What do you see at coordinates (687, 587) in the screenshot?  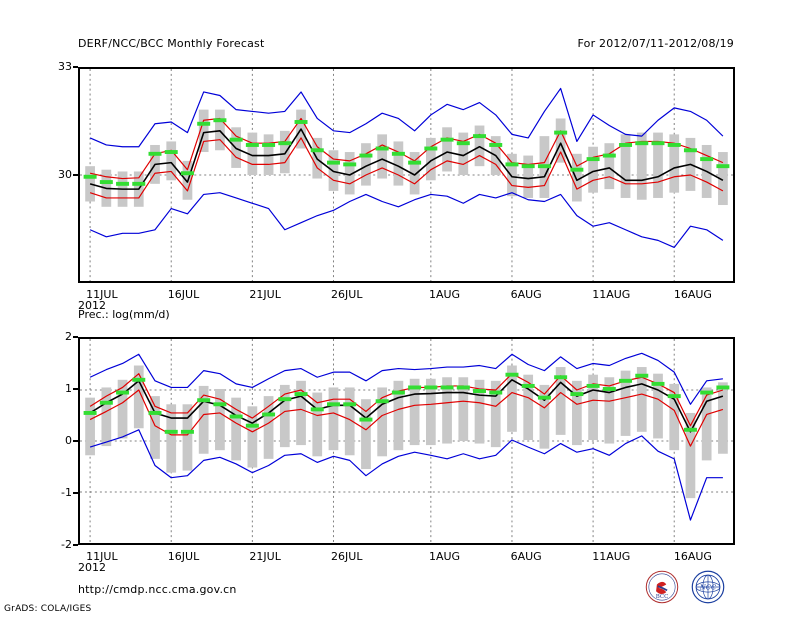 I see `logo-group: BCC NCC` at bounding box center [687, 587].